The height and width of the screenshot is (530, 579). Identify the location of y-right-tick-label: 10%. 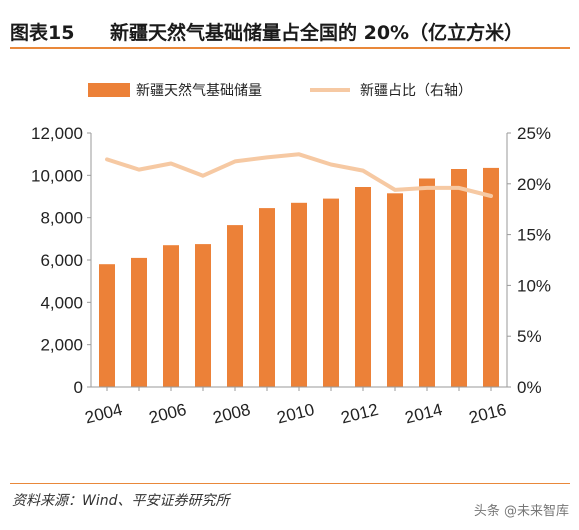
(534, 285).